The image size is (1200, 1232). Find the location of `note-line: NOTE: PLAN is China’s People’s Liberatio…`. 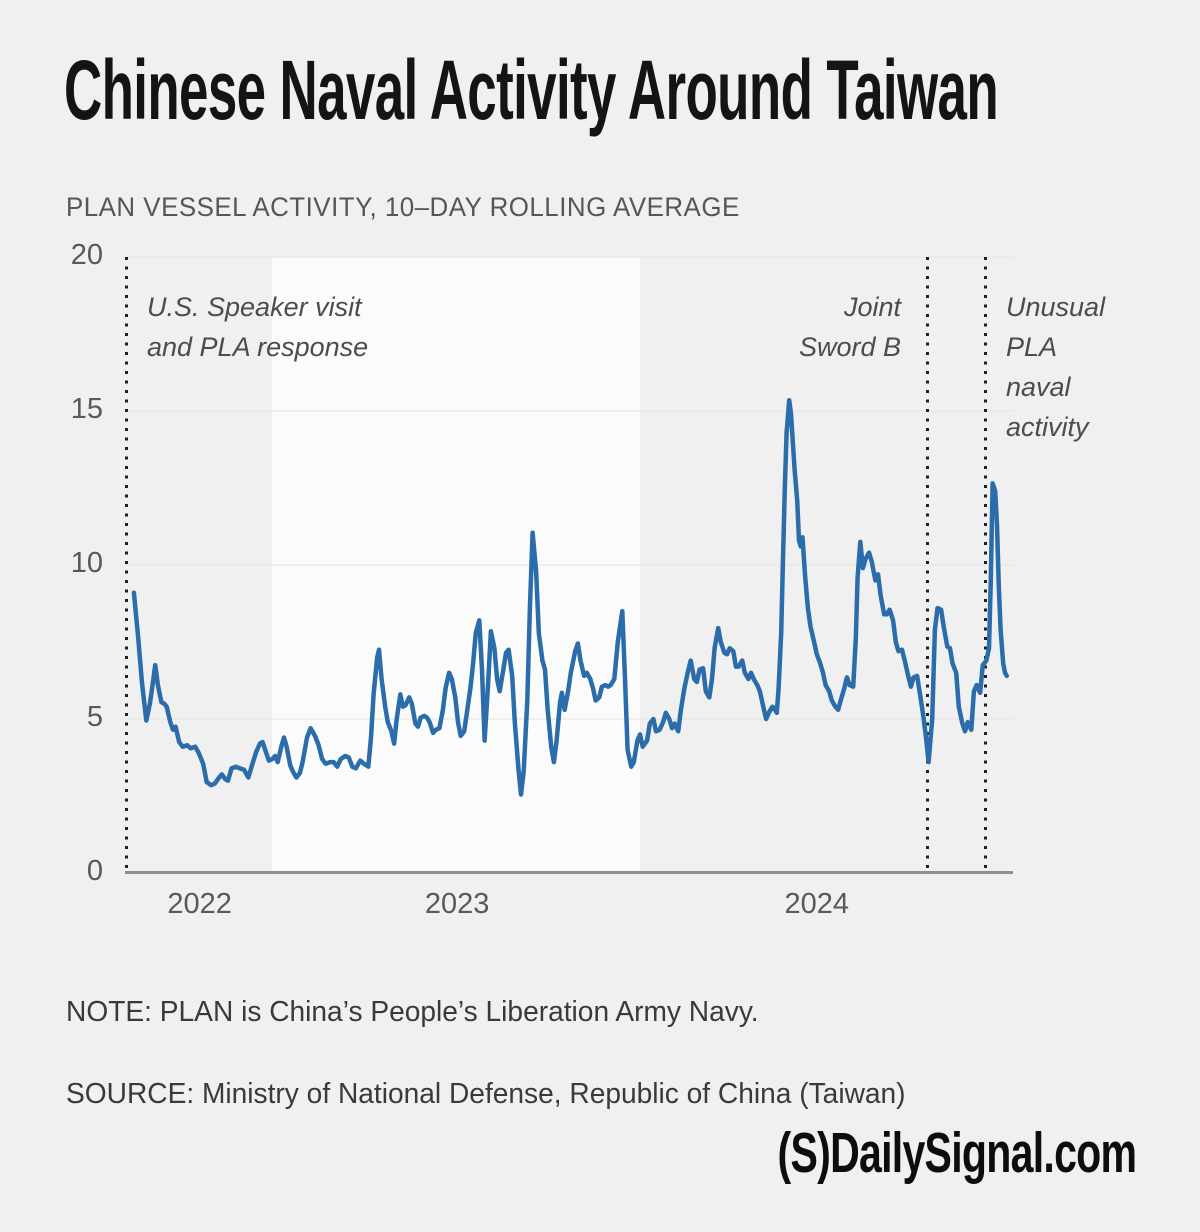

note-line: NOTE: PLAN is China’s People’s Liberatio… is located at coordinates (412, 1012).